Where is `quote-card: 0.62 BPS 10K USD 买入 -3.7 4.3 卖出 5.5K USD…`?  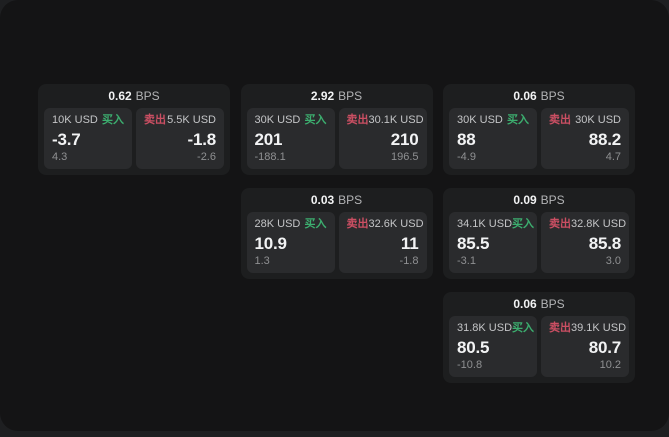 quote-card: 0.62 BPS 10K USD 买入 -3.7 4.3 卖出 5.5K USD… is located at coordinates (134, 129).